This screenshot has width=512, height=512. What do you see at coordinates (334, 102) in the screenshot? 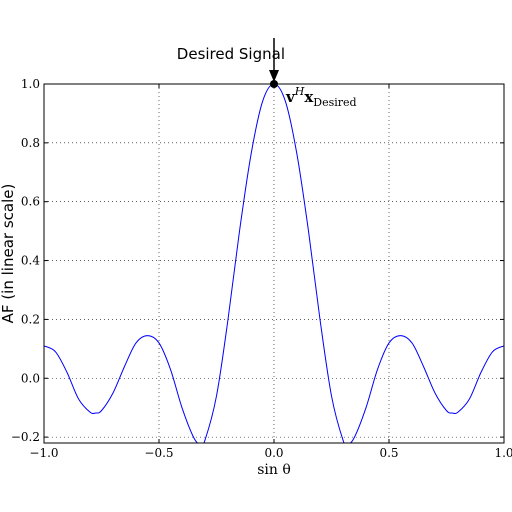
I see `formula-subscript: Desired` at bounding box center [334, 102].